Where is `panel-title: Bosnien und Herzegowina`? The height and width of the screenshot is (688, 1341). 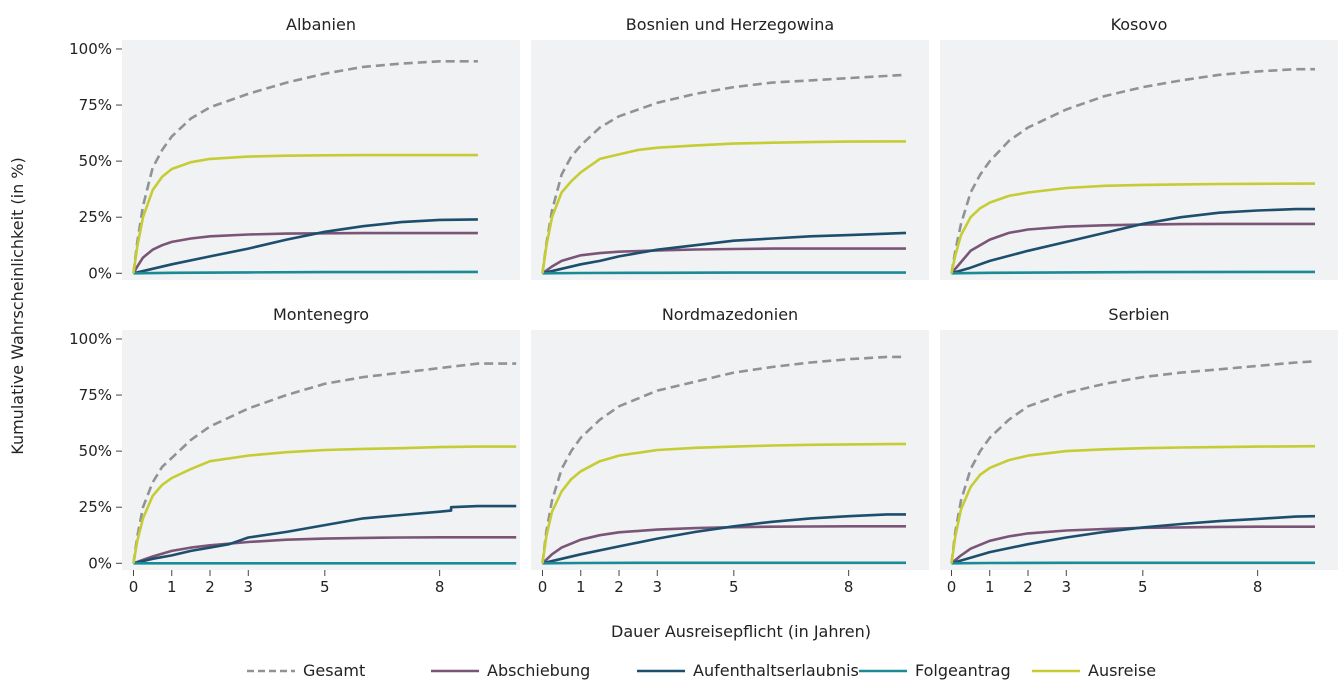 panel-title: Bosnien und Herzegowina is located at coordinates (730, 24).